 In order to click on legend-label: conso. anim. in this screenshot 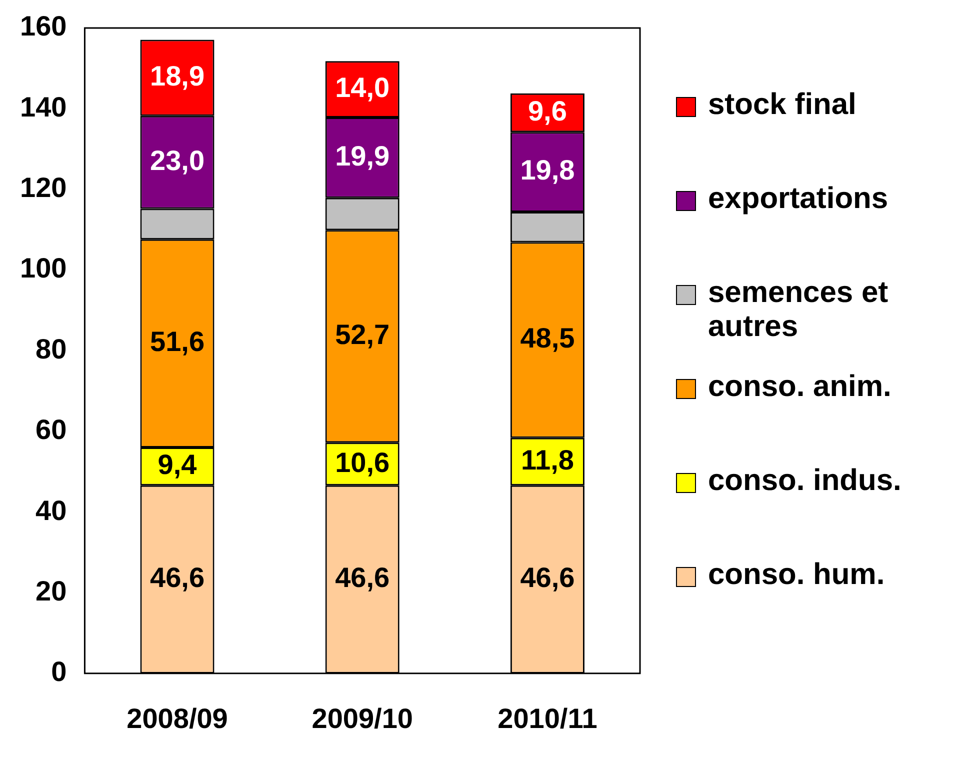, I will do `click(800, 387)`.